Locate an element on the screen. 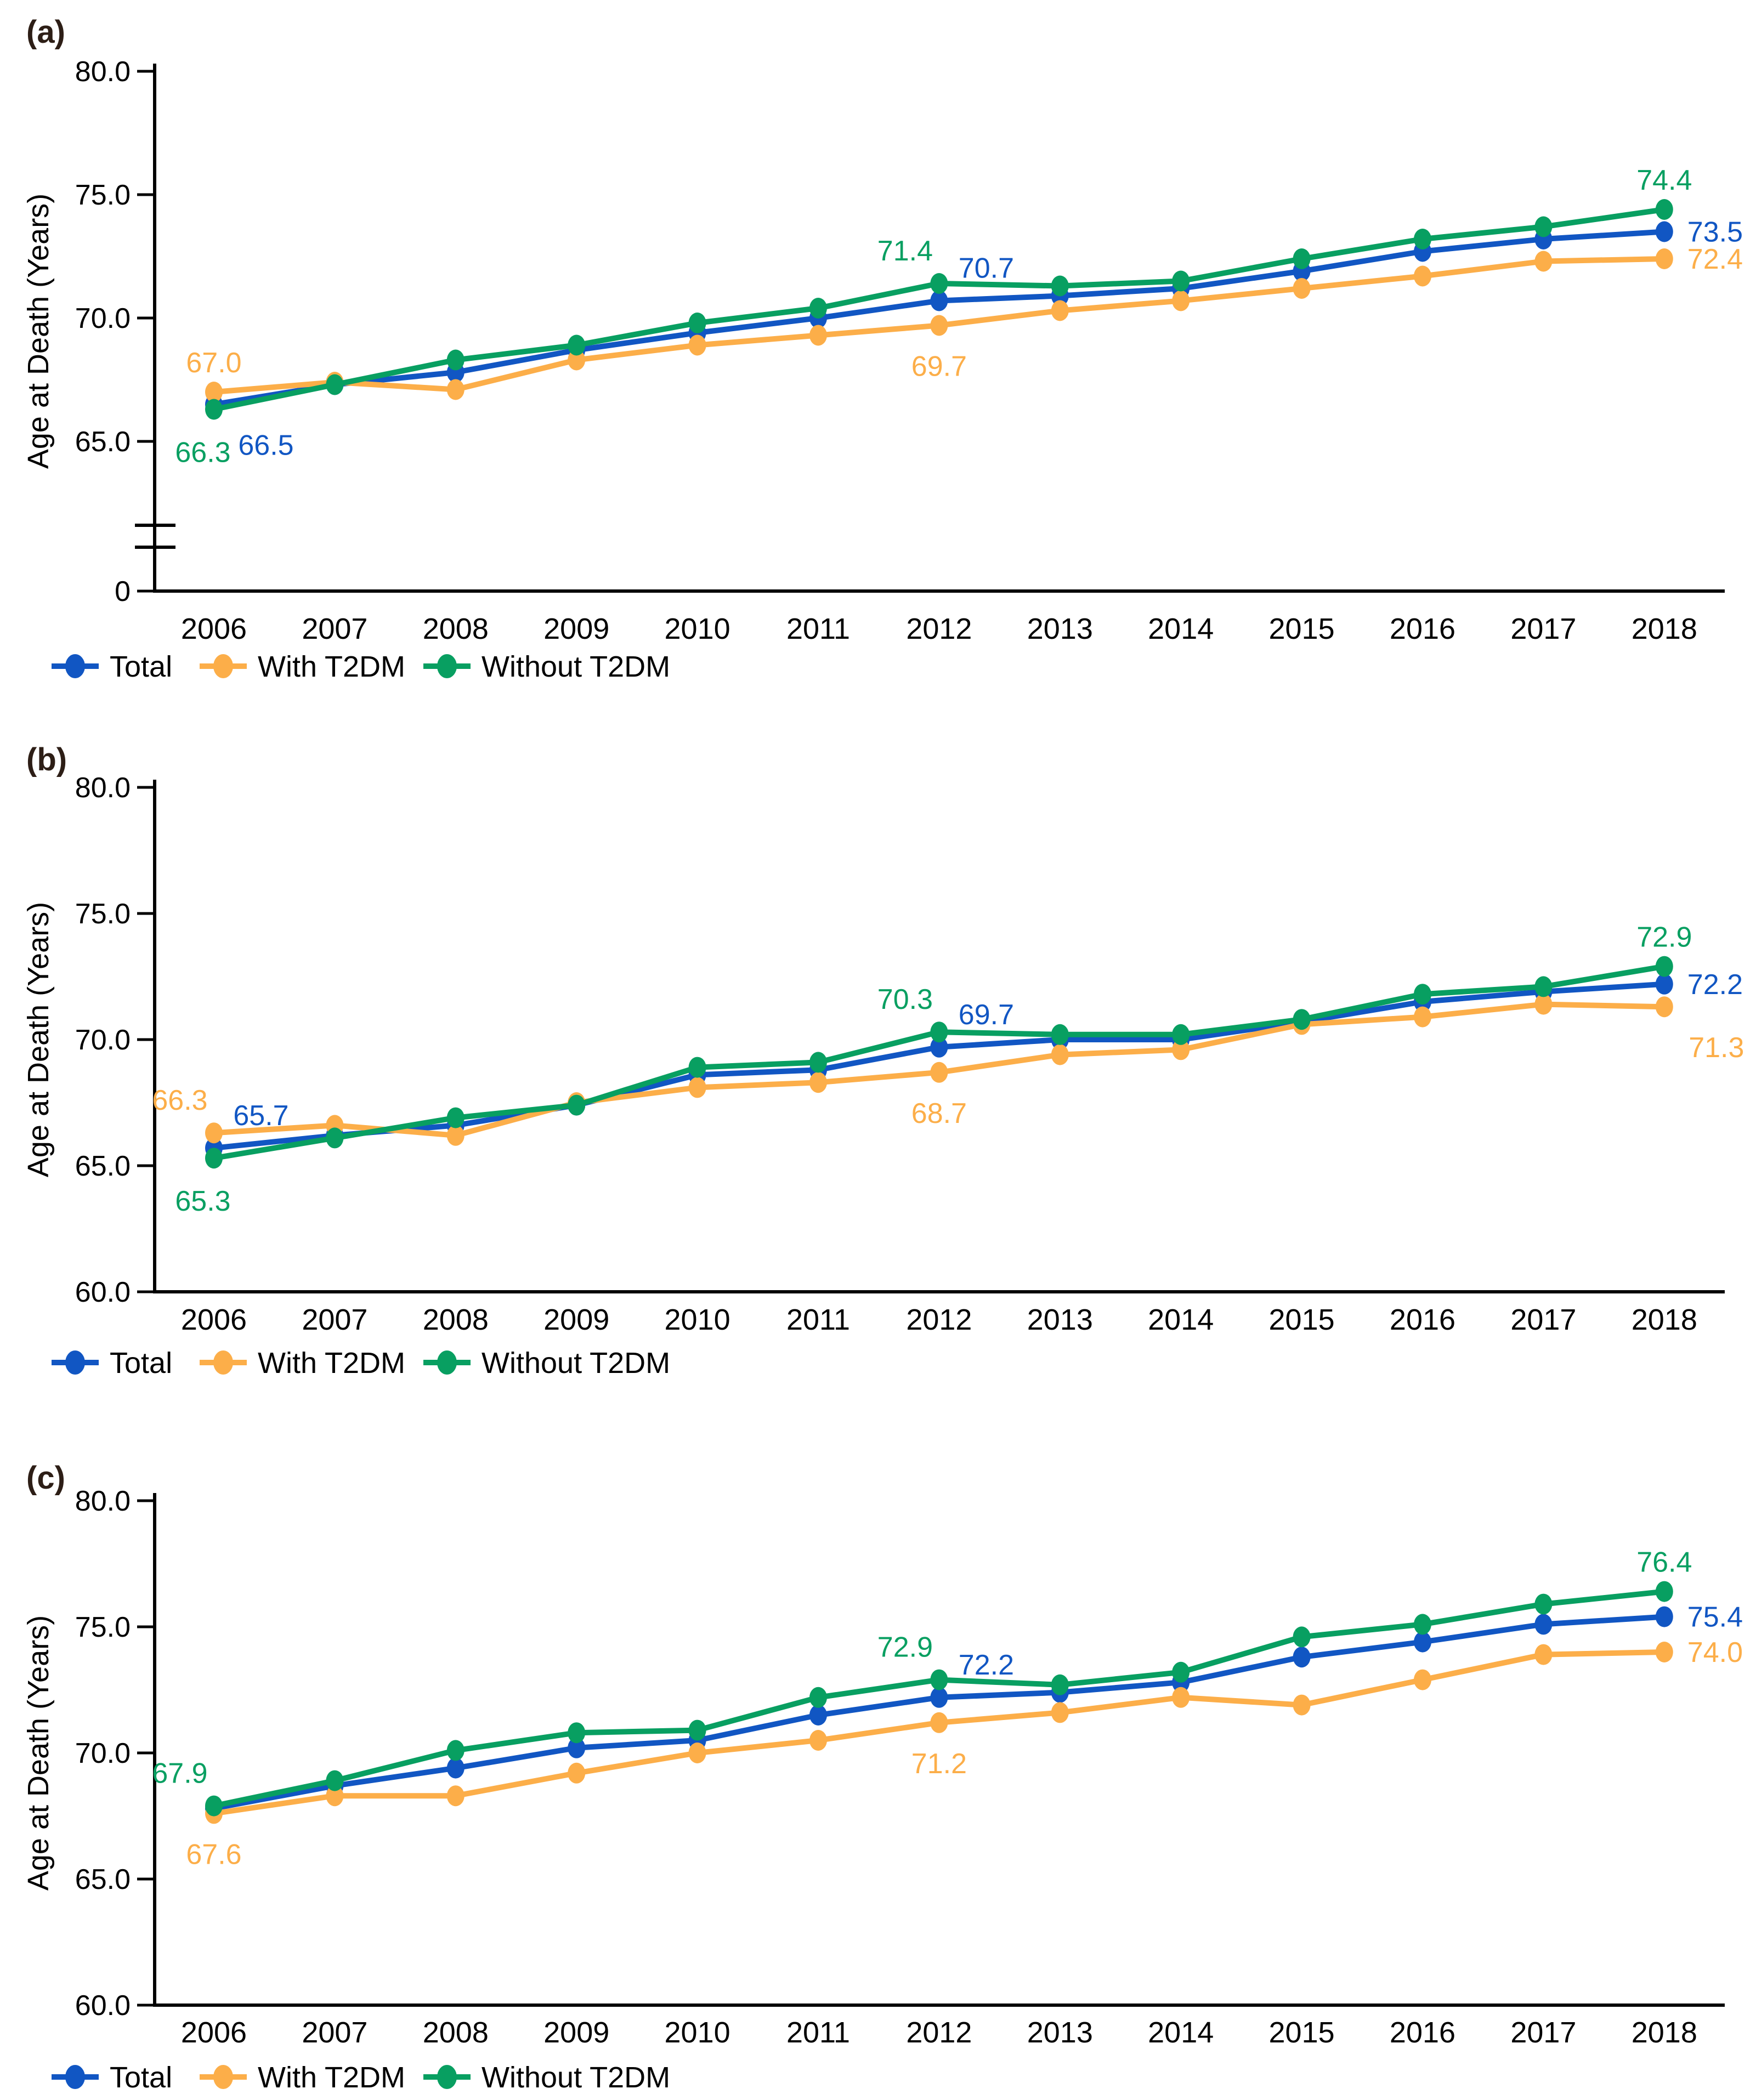 Image resolution: width=1756 pixels, height=2100 pixels. data-label: 70.3 is located at coordinates (905, 999).